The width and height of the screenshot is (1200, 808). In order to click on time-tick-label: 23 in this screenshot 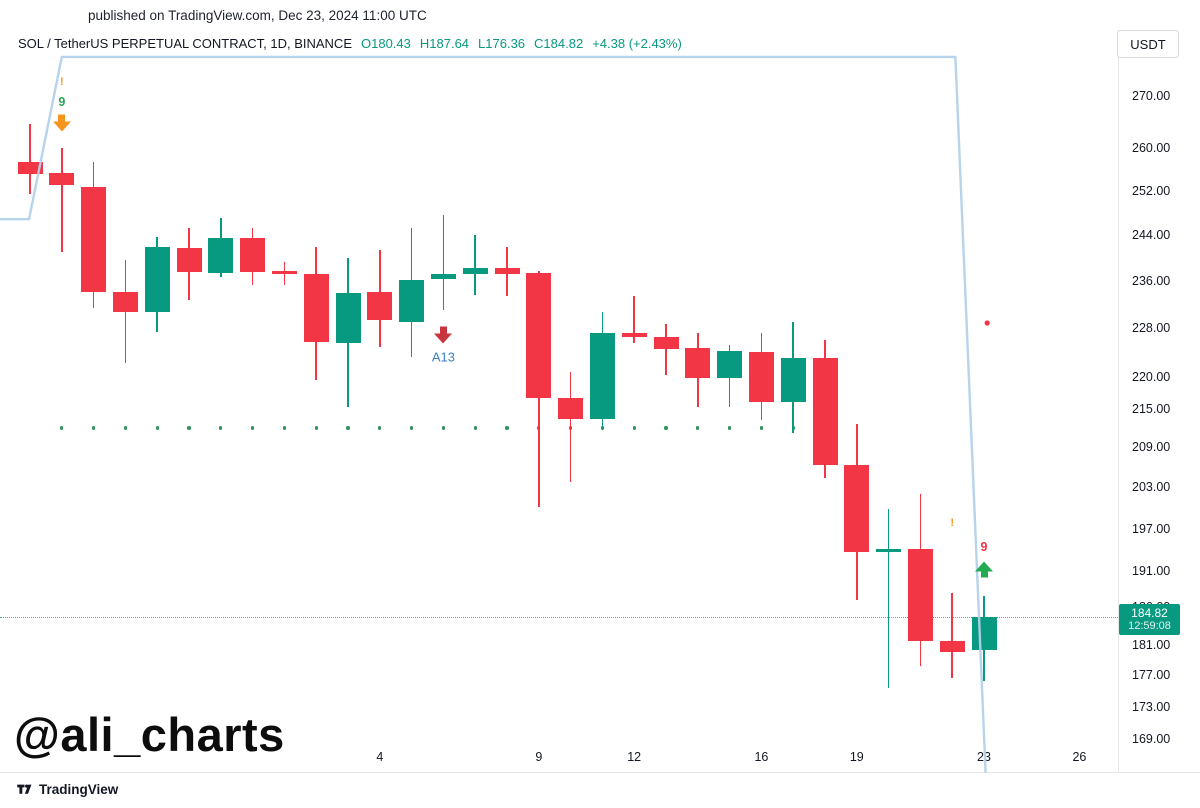, I will do `click(984, 757)`.